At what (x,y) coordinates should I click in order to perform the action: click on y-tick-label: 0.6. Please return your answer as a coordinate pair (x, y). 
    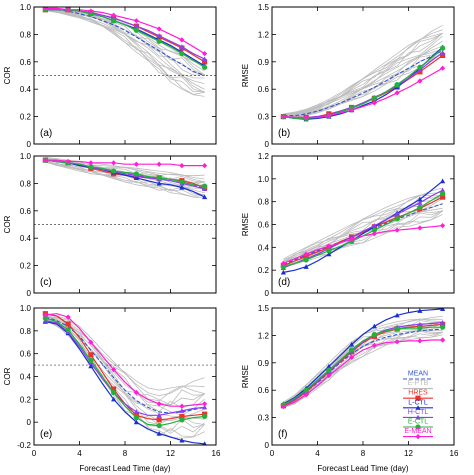
    Looking at the image, I should click on (264, 225).